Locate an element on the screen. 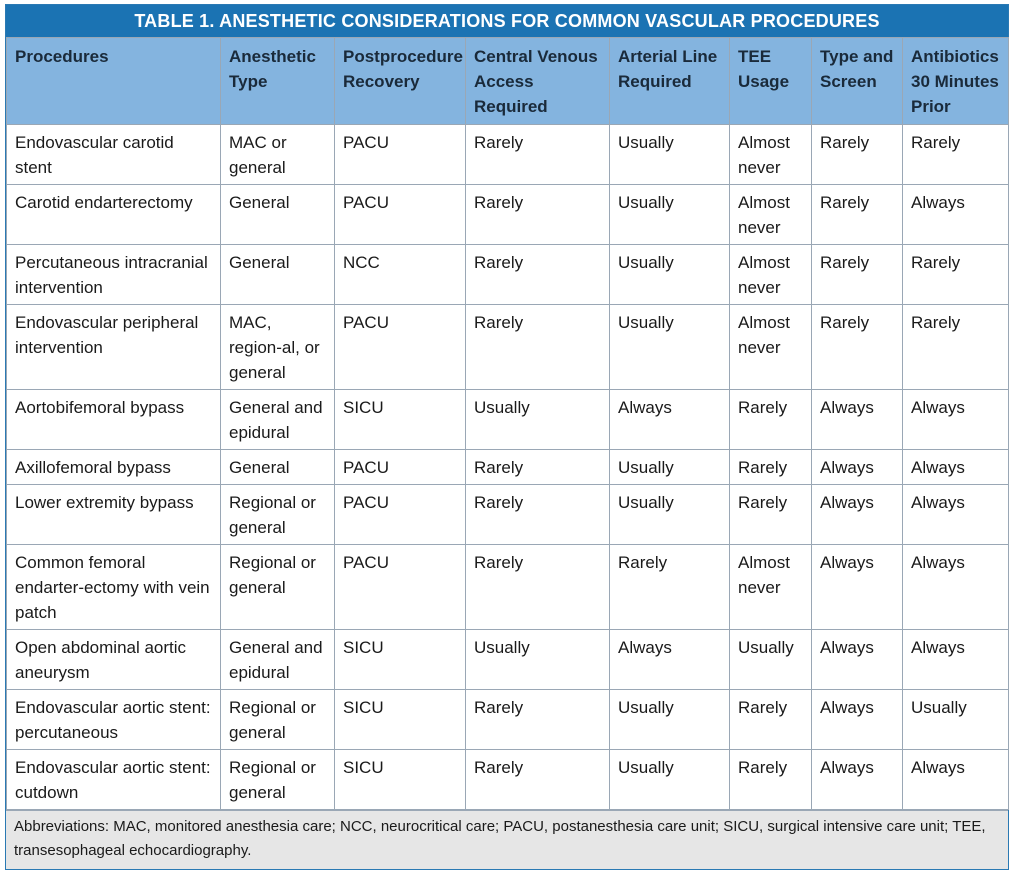 This screenshot has height=870, width=1012. header-anesthetic-type: Anesthetic Type is located at coordinates (277, 81).